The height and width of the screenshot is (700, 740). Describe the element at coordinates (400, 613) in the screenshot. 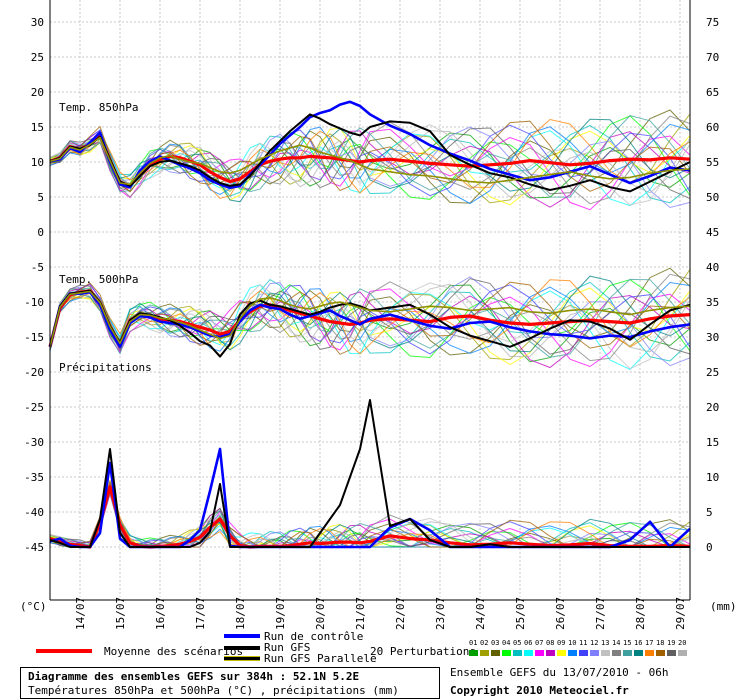

I see `date-tick-label: 22/07` at that location.